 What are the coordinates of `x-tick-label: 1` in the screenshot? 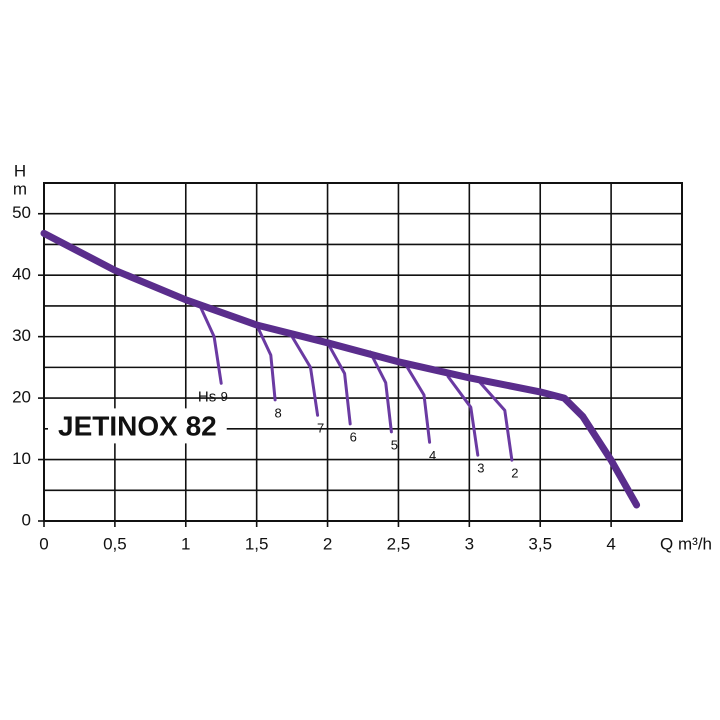 It's located at (185, 543).